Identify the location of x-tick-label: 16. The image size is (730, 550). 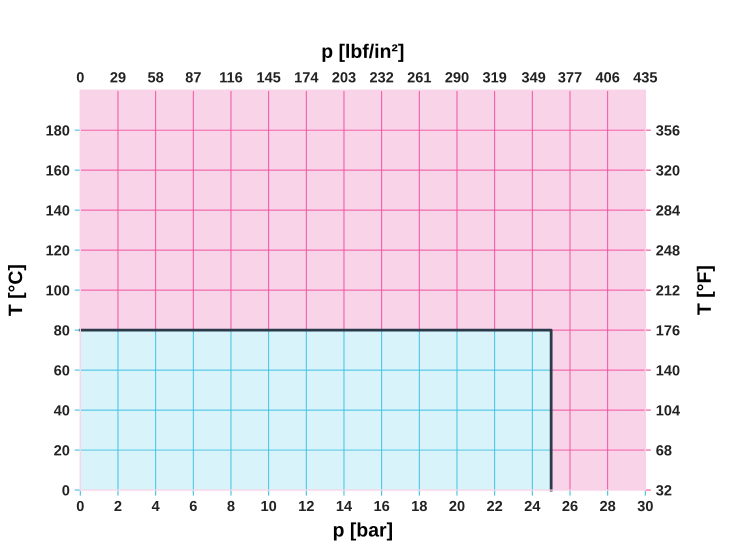
(382, 506).